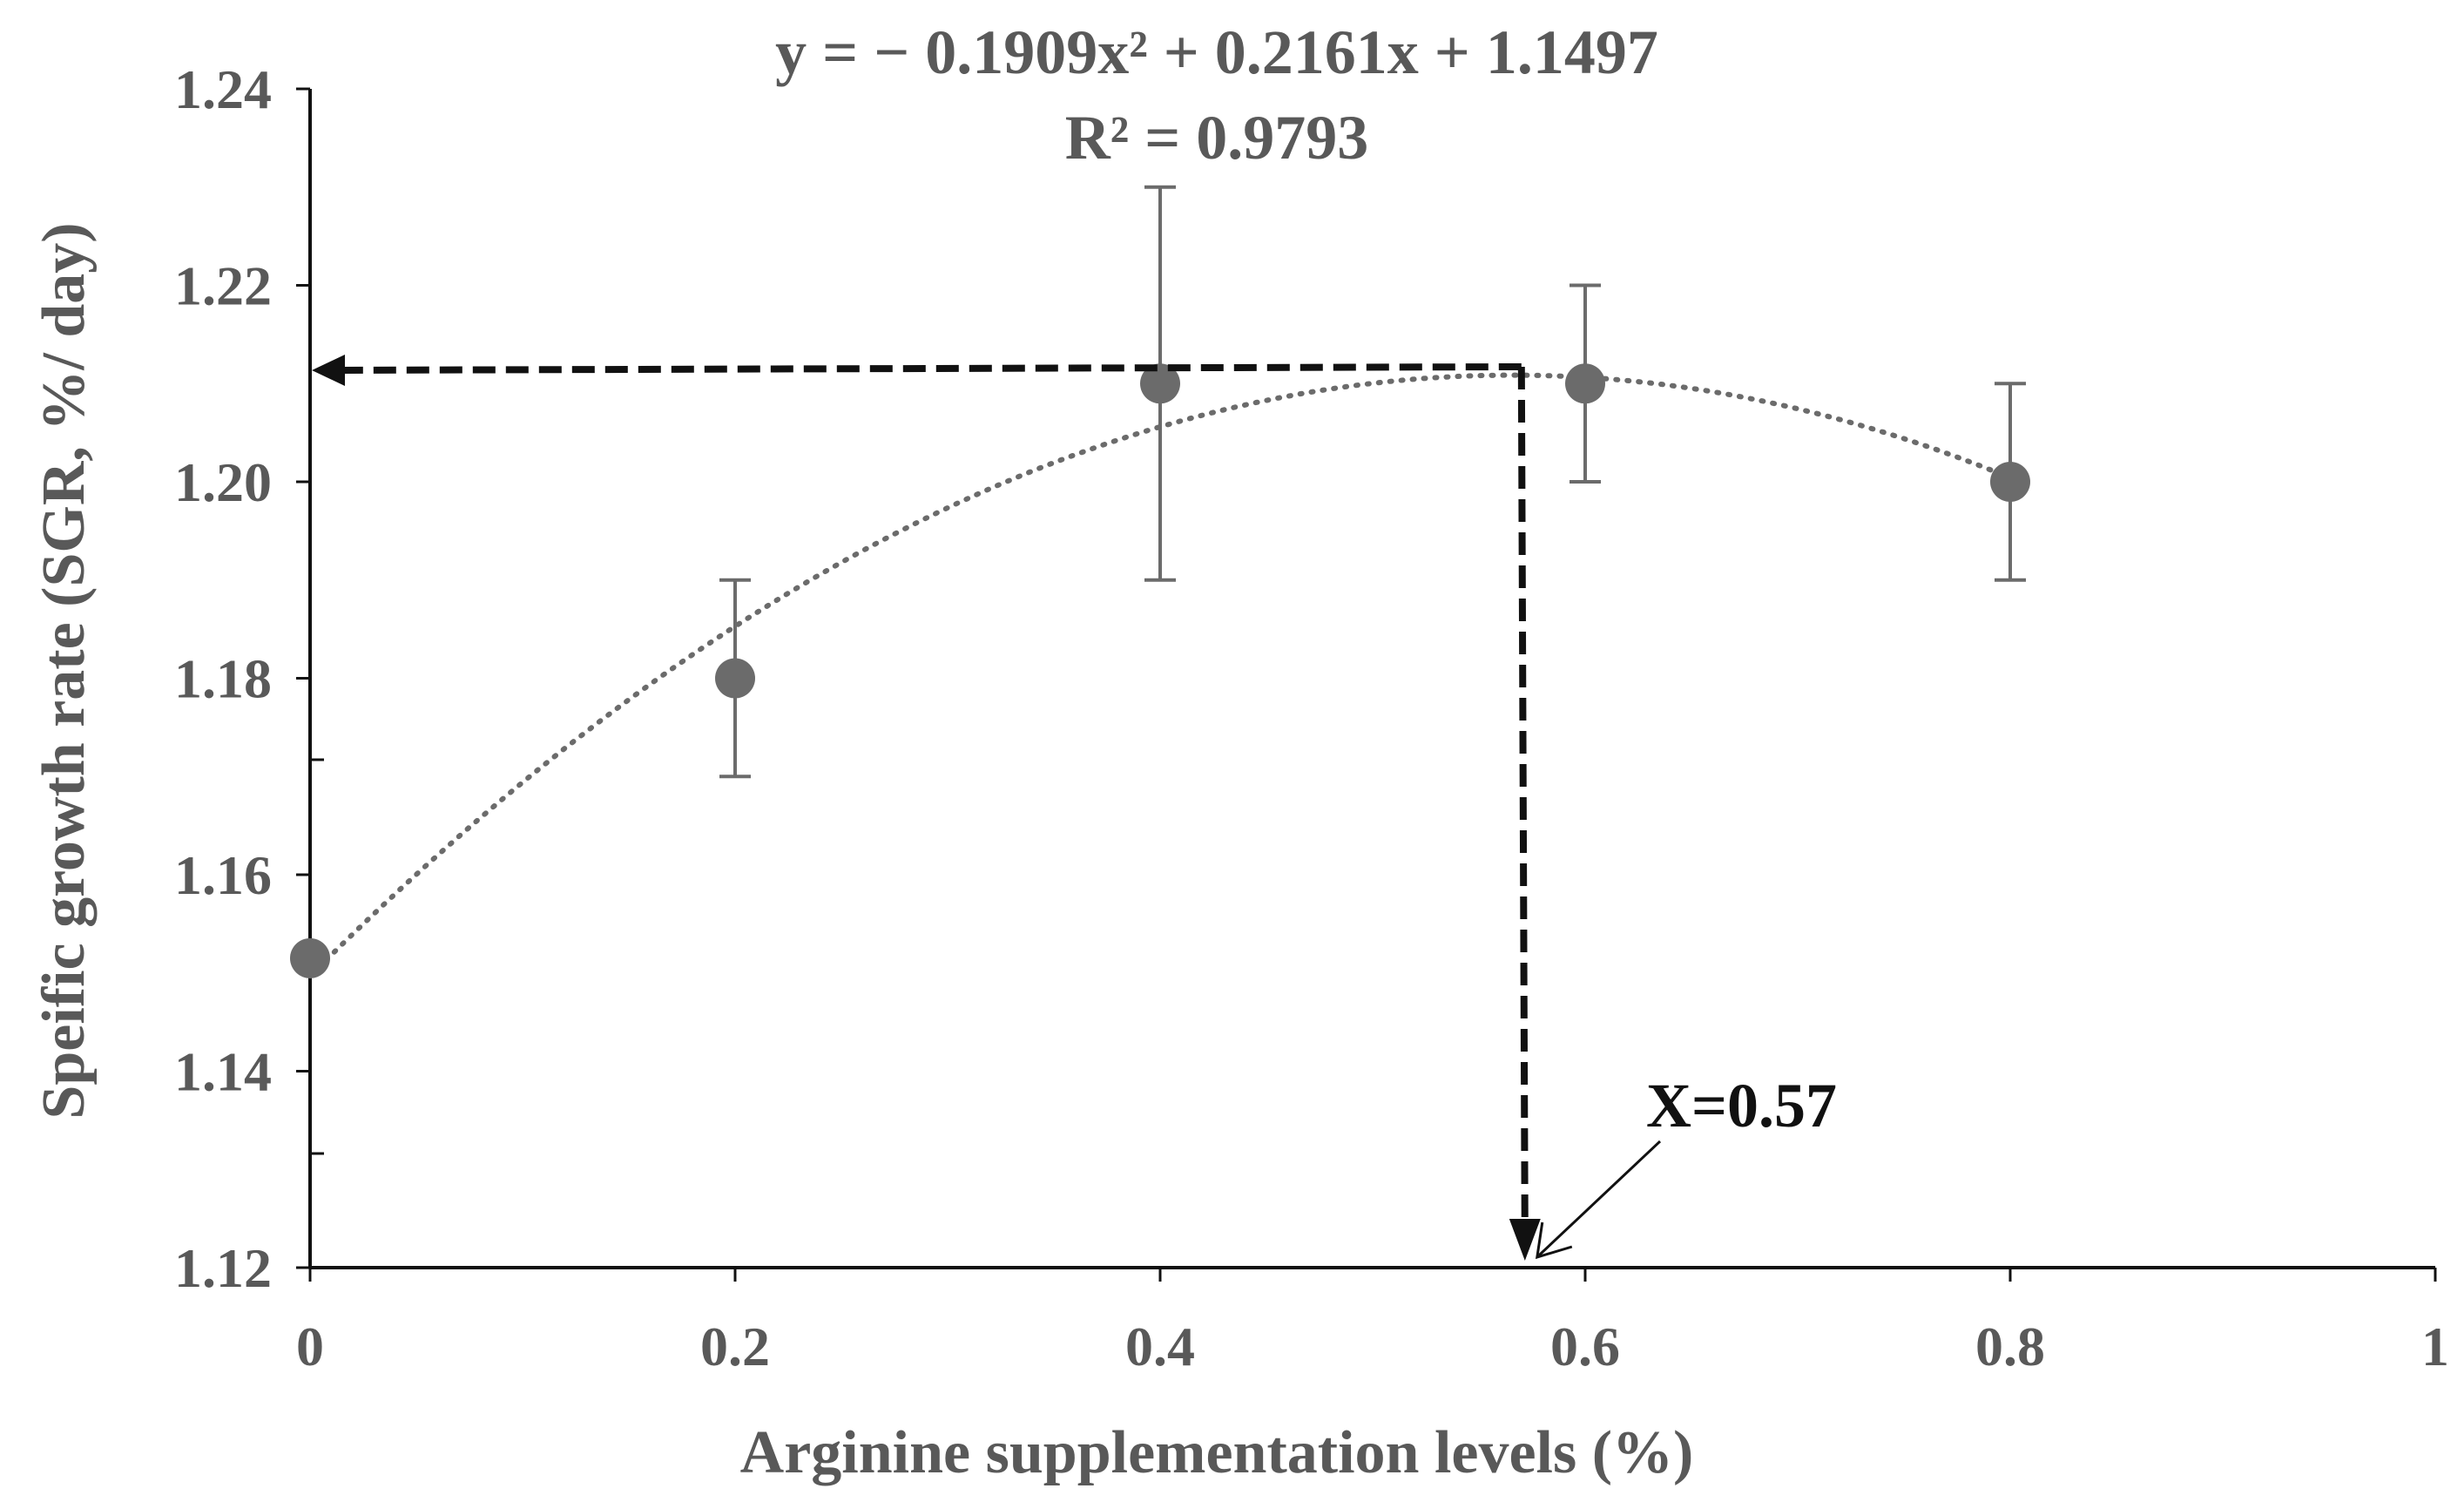 The image size is (2464, 1502). Describe the element at coordinates (64, 670) in the screenshot. I see `y-axis-title: Speific growth rate (SGR, %/ day)` at that location.